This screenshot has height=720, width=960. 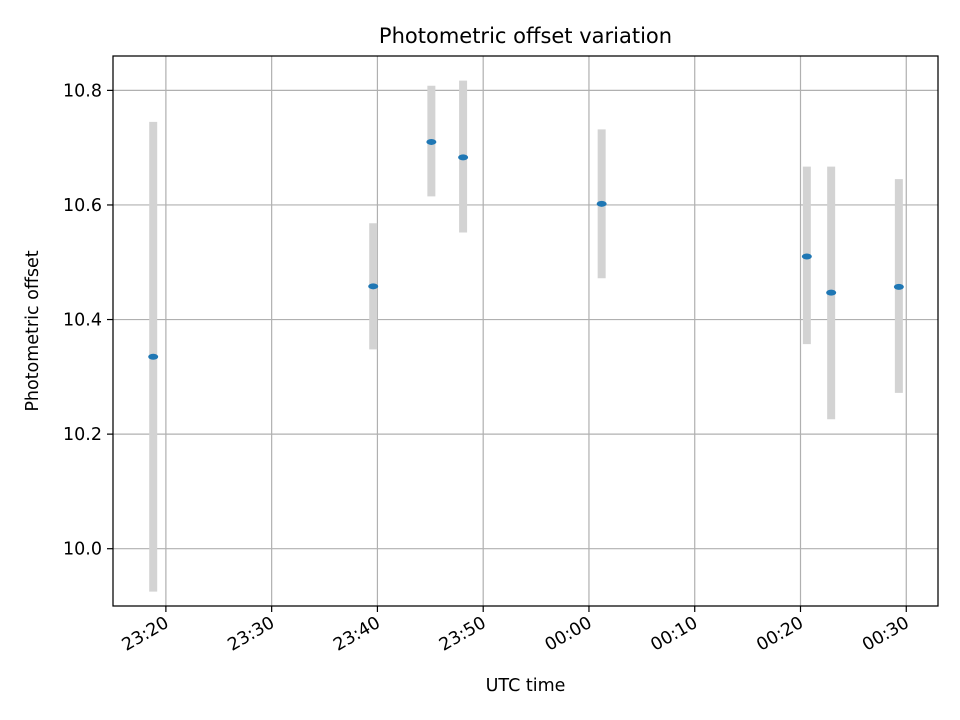 What do you see at coordinates (525, 36) in the screenshot?
I see `chart-title: Photometric offset variation` at bounding box center [525, 36].